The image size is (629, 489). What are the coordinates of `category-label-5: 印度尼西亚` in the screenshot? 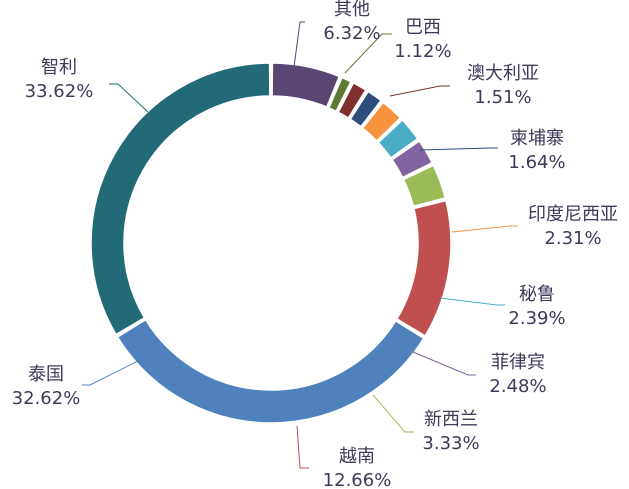 It's located at (573, 214).